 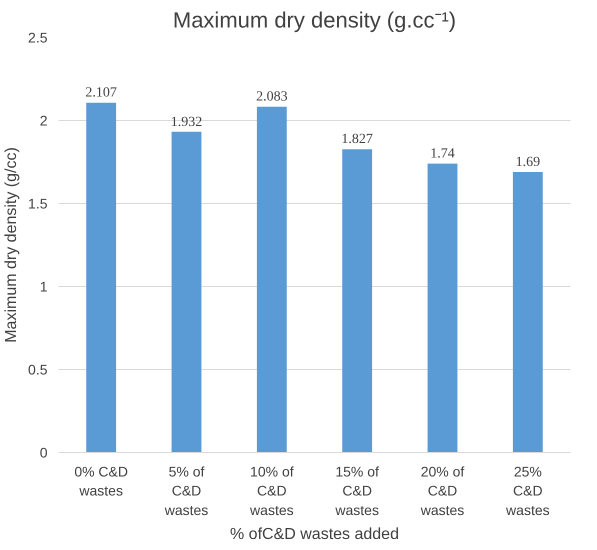 What do you see at coordinates (38, 370) in the screenshot?
I see `y-tick-label: 0.5` at bounding box center [38, 370].